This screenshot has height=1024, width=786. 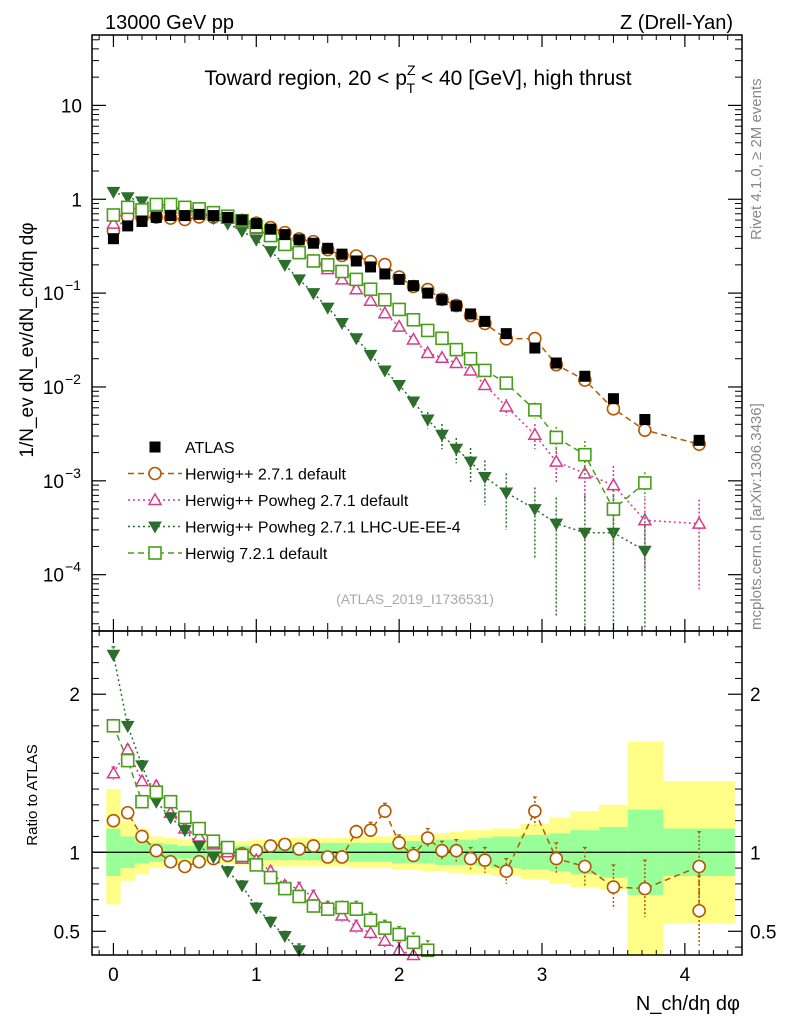 I want to click on legend-marker-herwig-7-2-1-default, so click(x=155, y=553).